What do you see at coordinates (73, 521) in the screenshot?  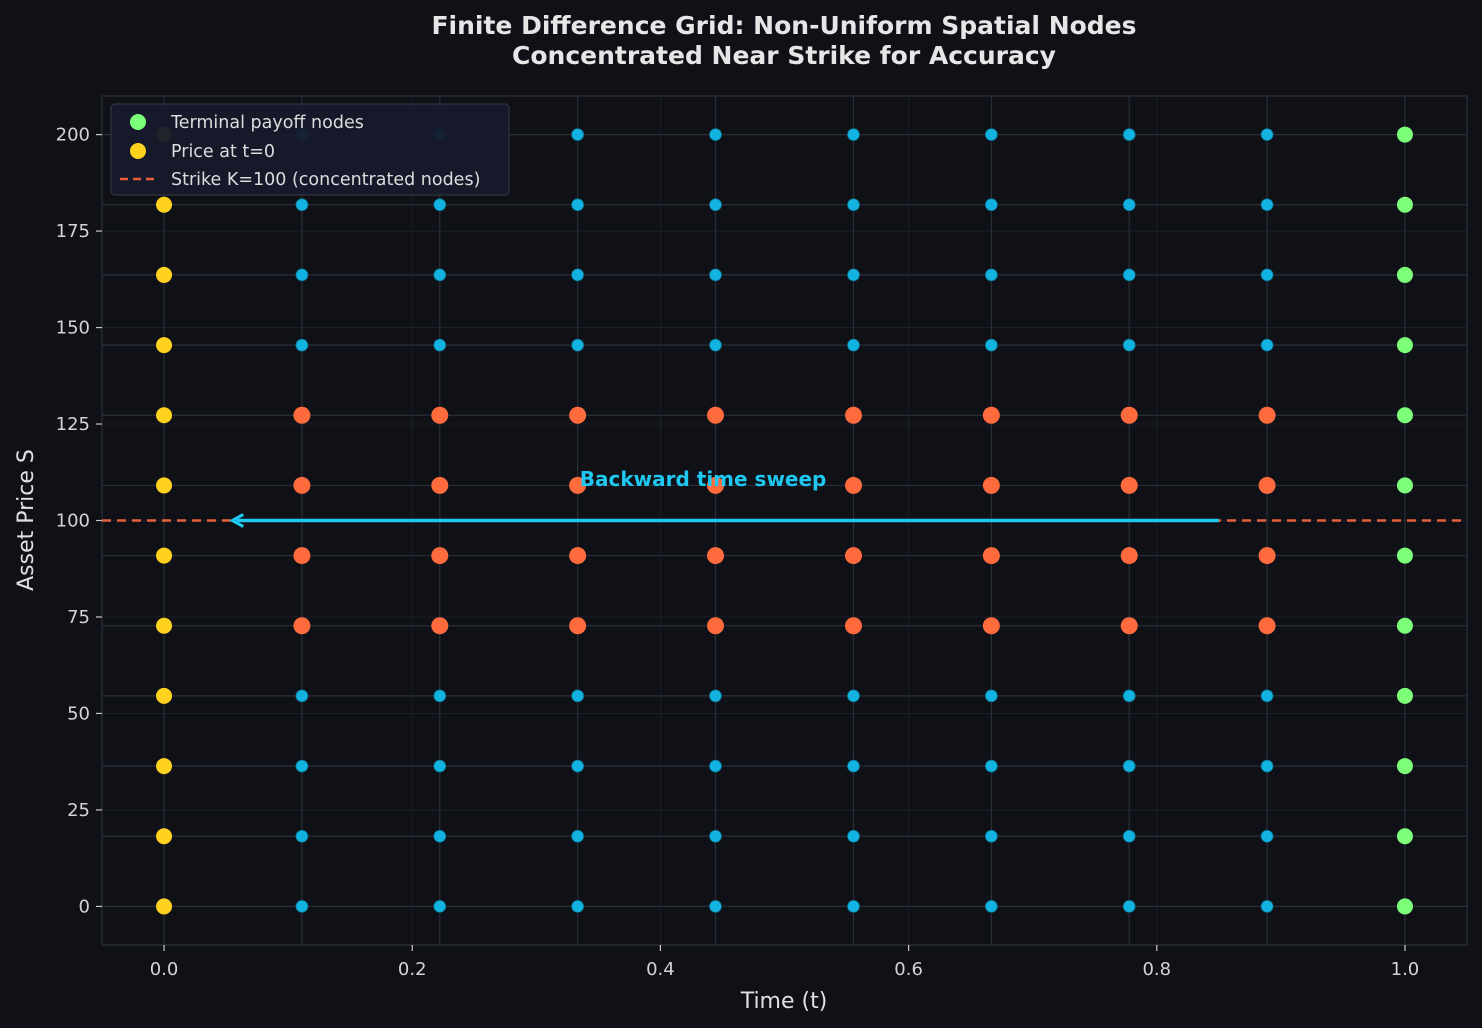 I see `y-tick-label: 100` at bounding box center [73, 521].